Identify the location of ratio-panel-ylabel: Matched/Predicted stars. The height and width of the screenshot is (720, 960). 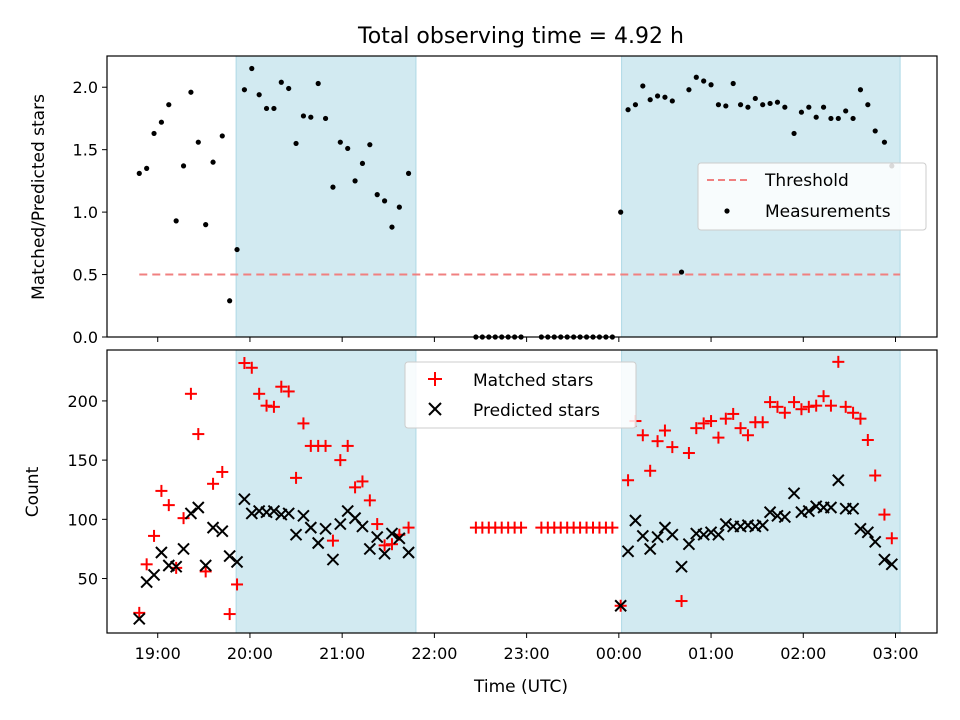
(39, 197).